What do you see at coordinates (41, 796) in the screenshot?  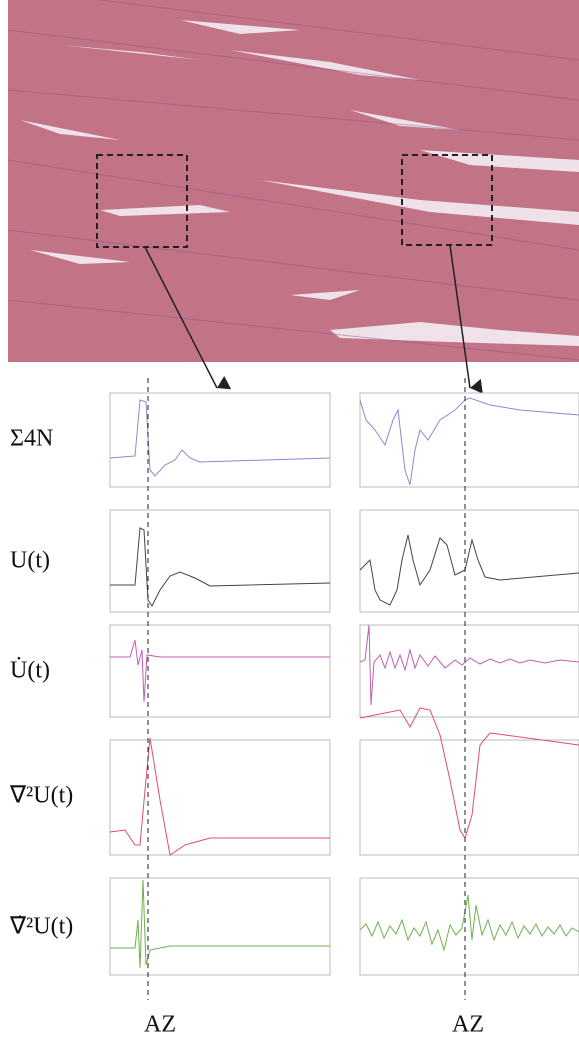 I see `row-label: ∇²U(t)` at bounding box center [41, 796].